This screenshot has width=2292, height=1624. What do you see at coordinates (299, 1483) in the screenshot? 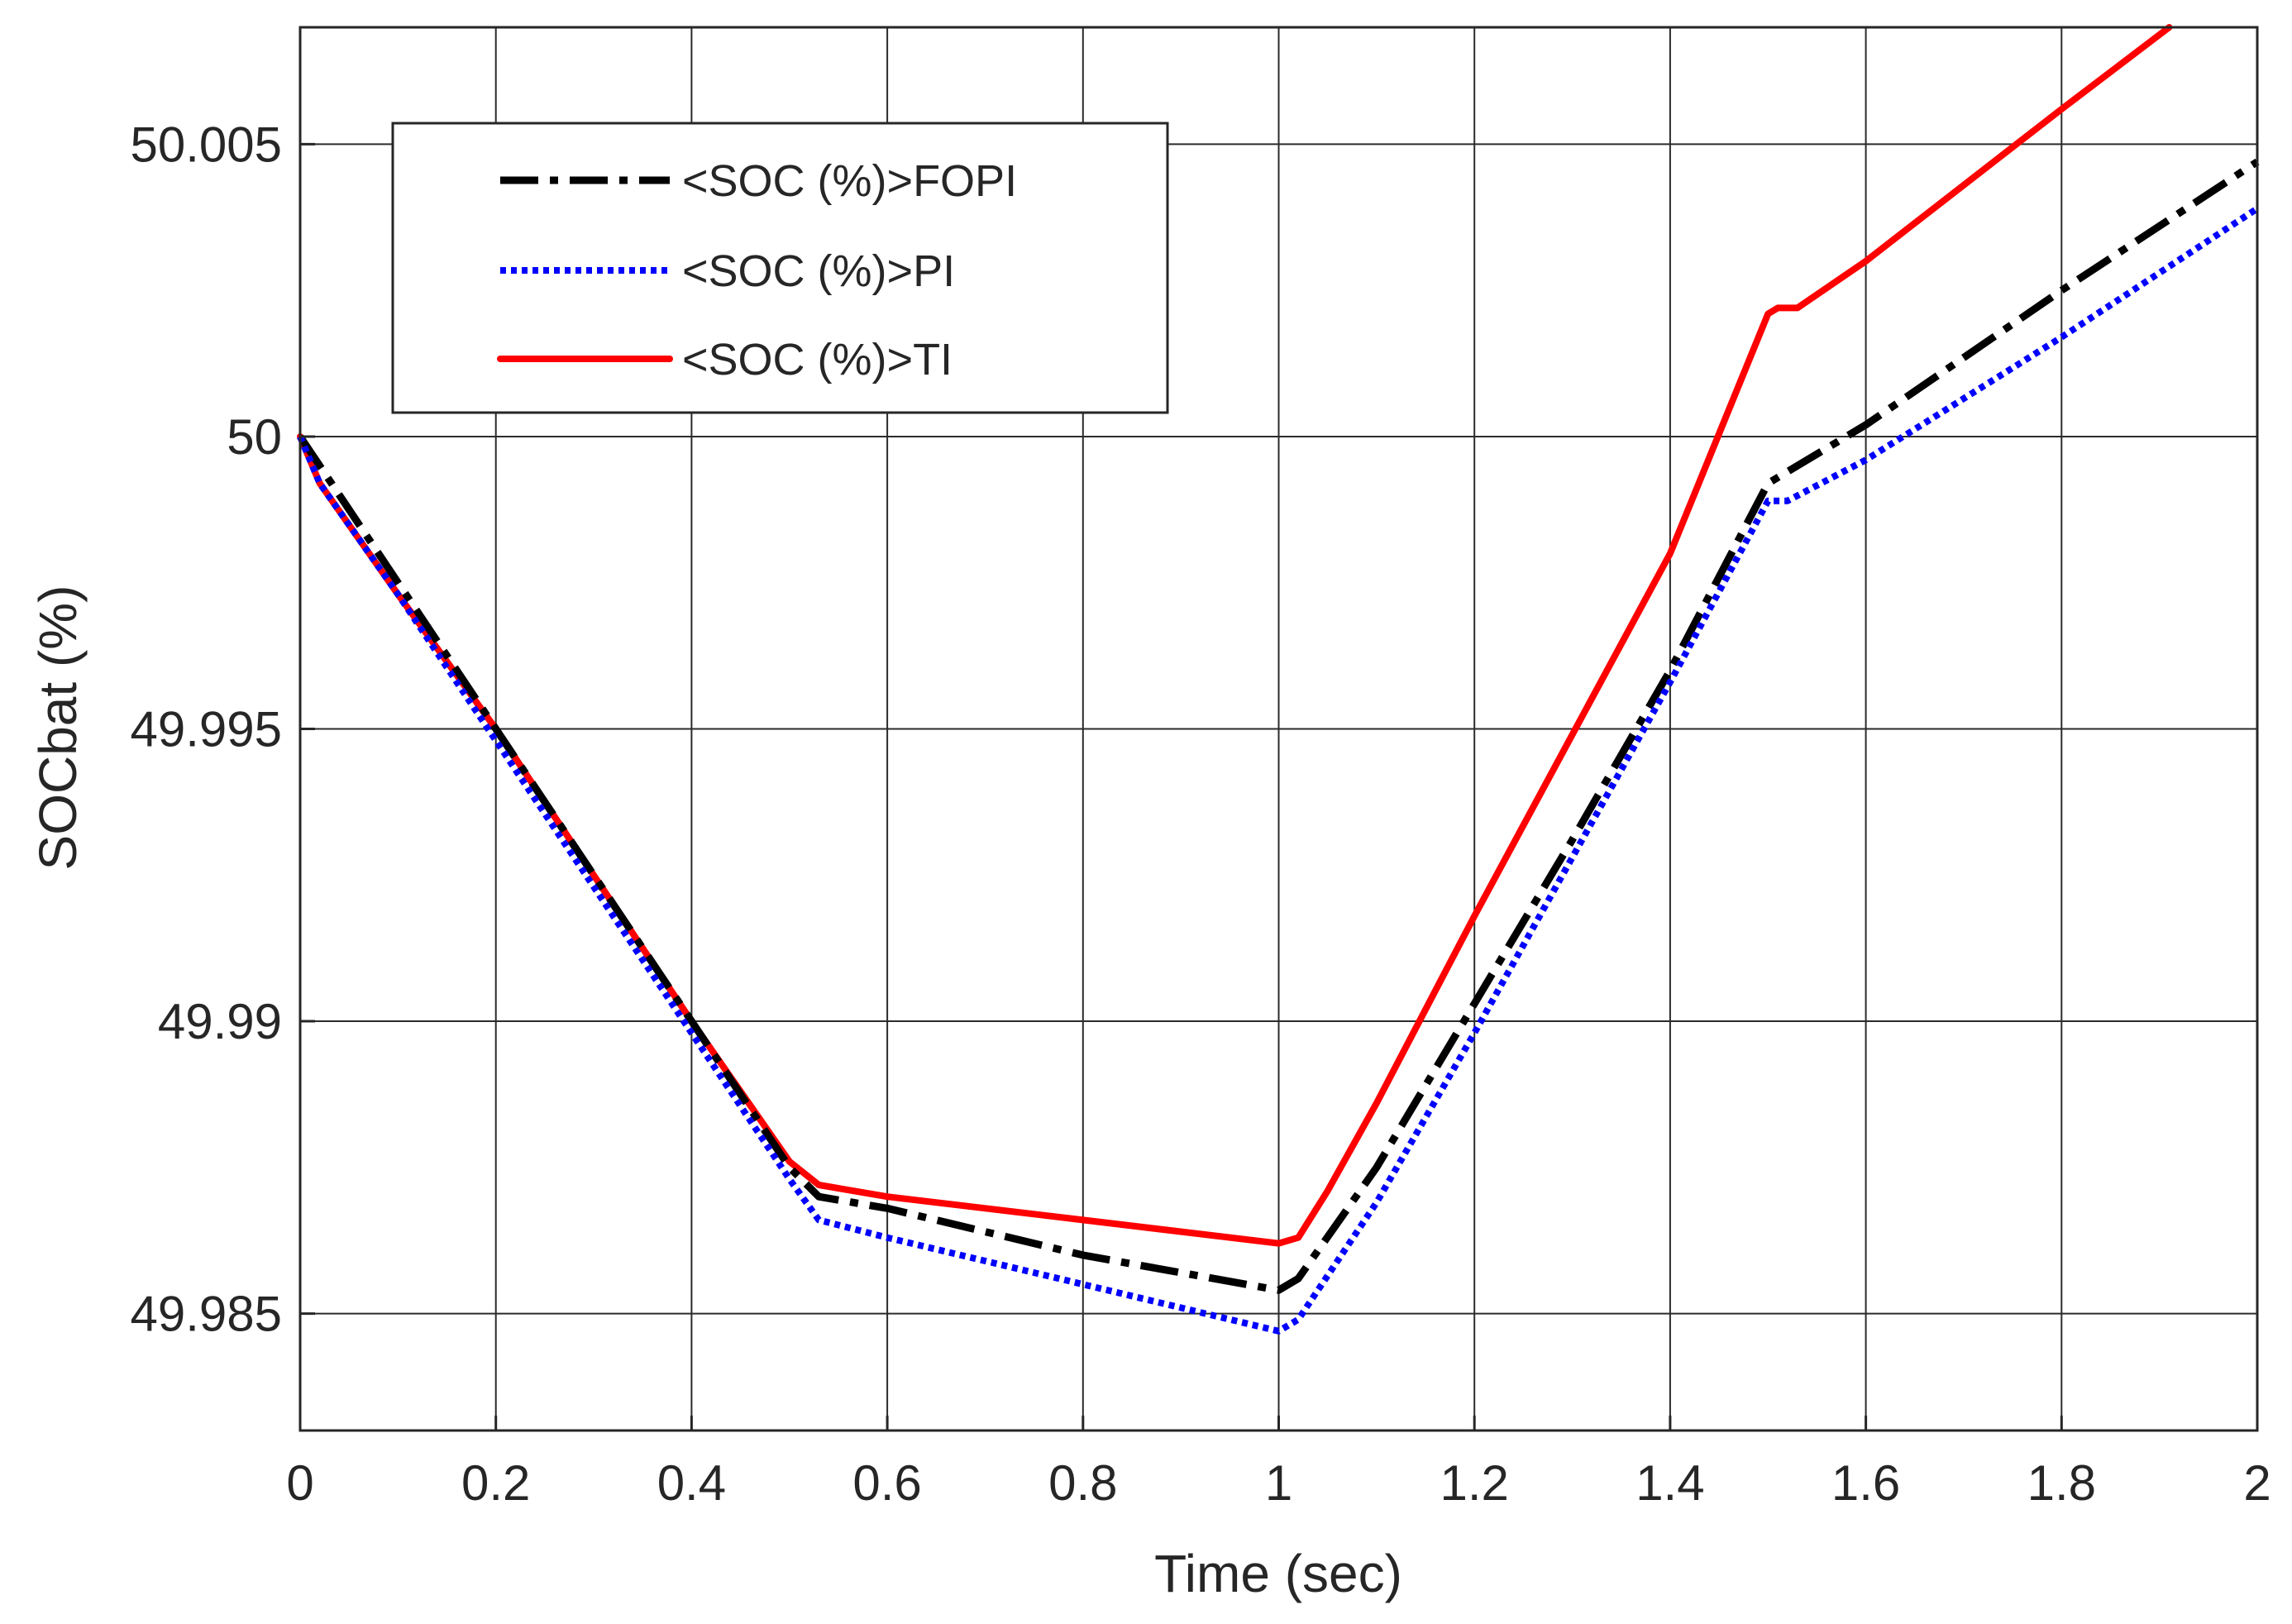
I see `x-tick-label: 0` at bounding box center [299, 1483].